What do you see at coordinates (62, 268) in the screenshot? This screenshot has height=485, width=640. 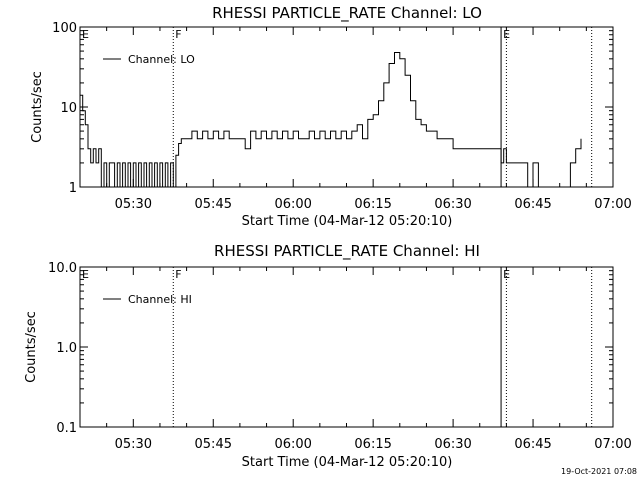 I see `y-tick-label-hi: 10.0` at bounding box center [62, 268].